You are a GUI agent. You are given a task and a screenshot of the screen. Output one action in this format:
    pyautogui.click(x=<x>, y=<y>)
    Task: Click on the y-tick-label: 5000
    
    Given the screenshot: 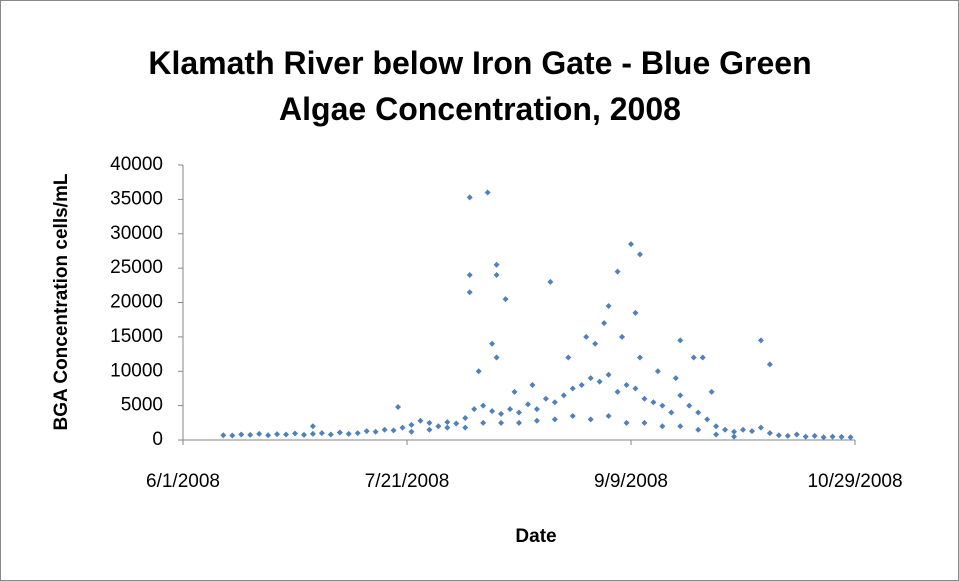 What is the action you would take?
    pyautogui.click(x=142, y=405)
    